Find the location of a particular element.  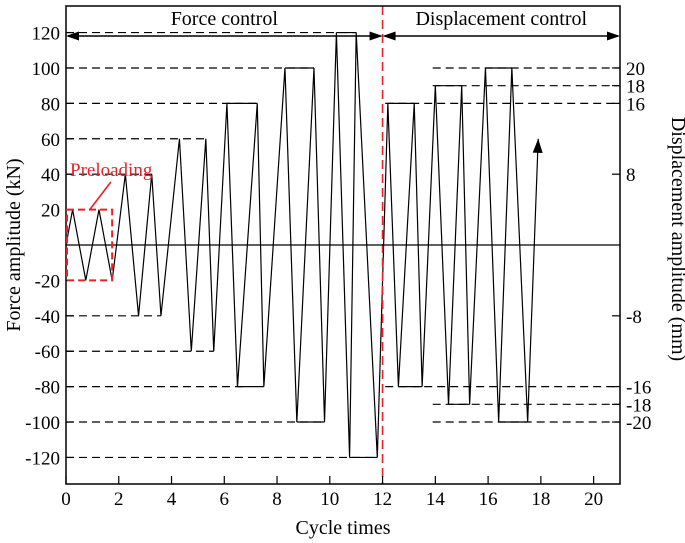

y-tick-label: -120 is located at coordinates (42, 458).